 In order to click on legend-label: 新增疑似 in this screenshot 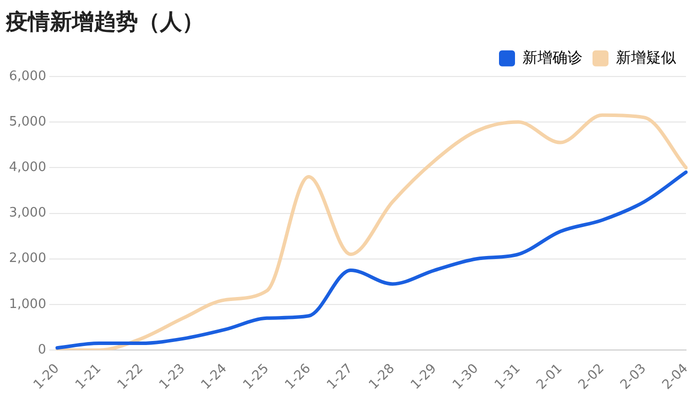, I will do `click(646, 57)`.